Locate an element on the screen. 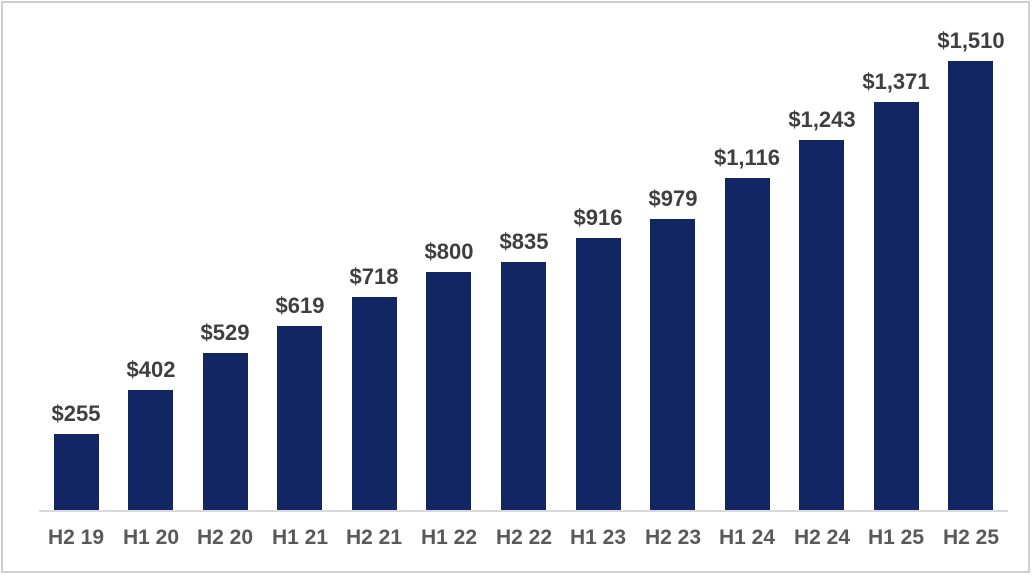 This screenshot has height=575, width=1032. bar-value-label: $619 is located at coordinates (300, 305).